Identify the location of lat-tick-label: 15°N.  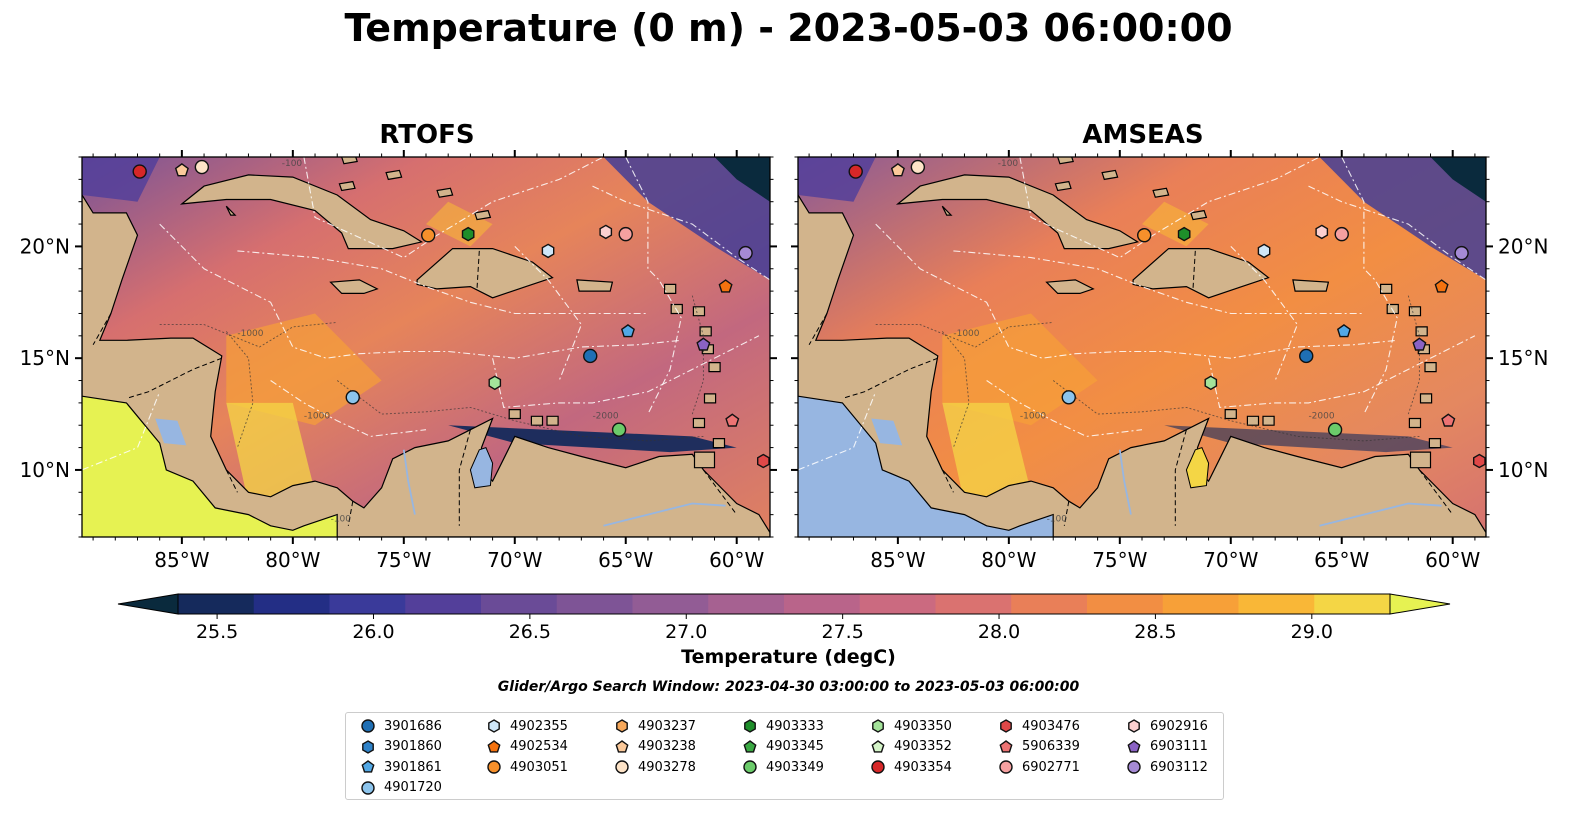
(45, 358).